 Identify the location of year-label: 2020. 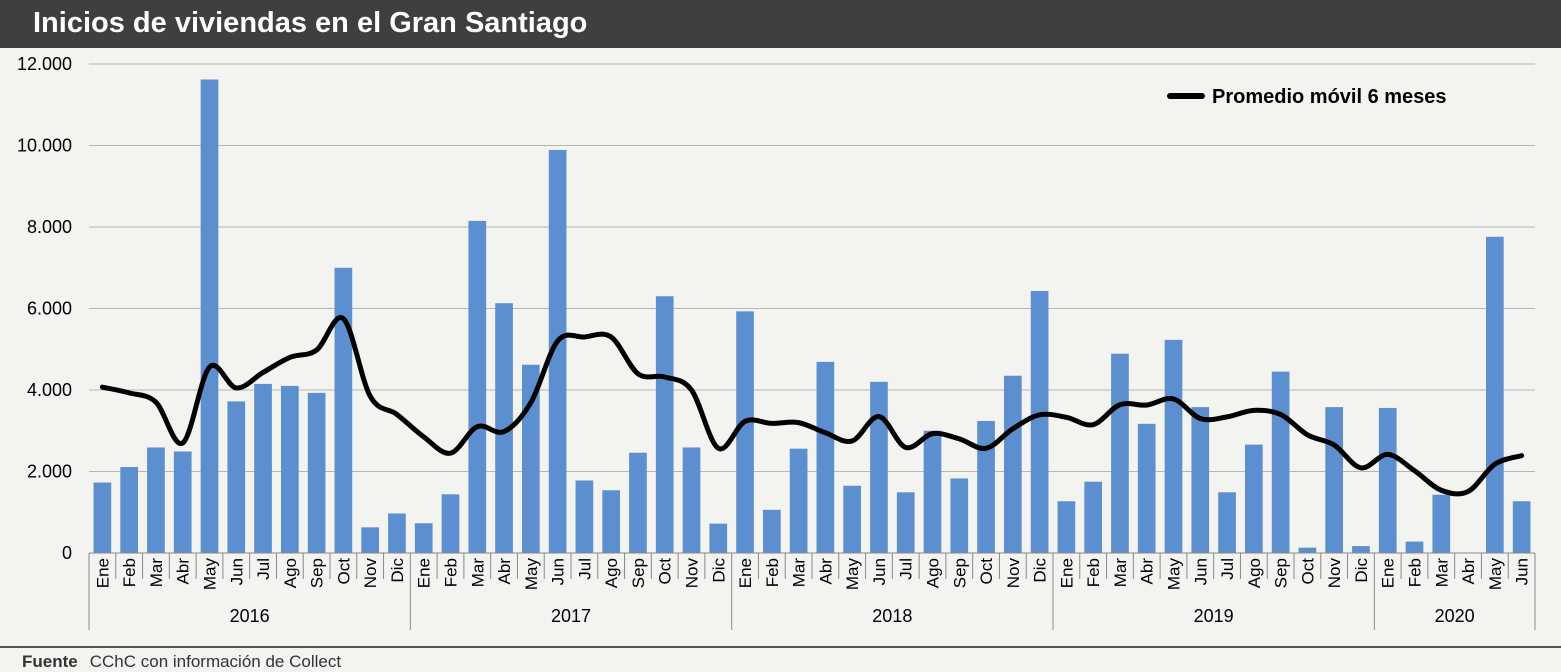
(1455, 616).